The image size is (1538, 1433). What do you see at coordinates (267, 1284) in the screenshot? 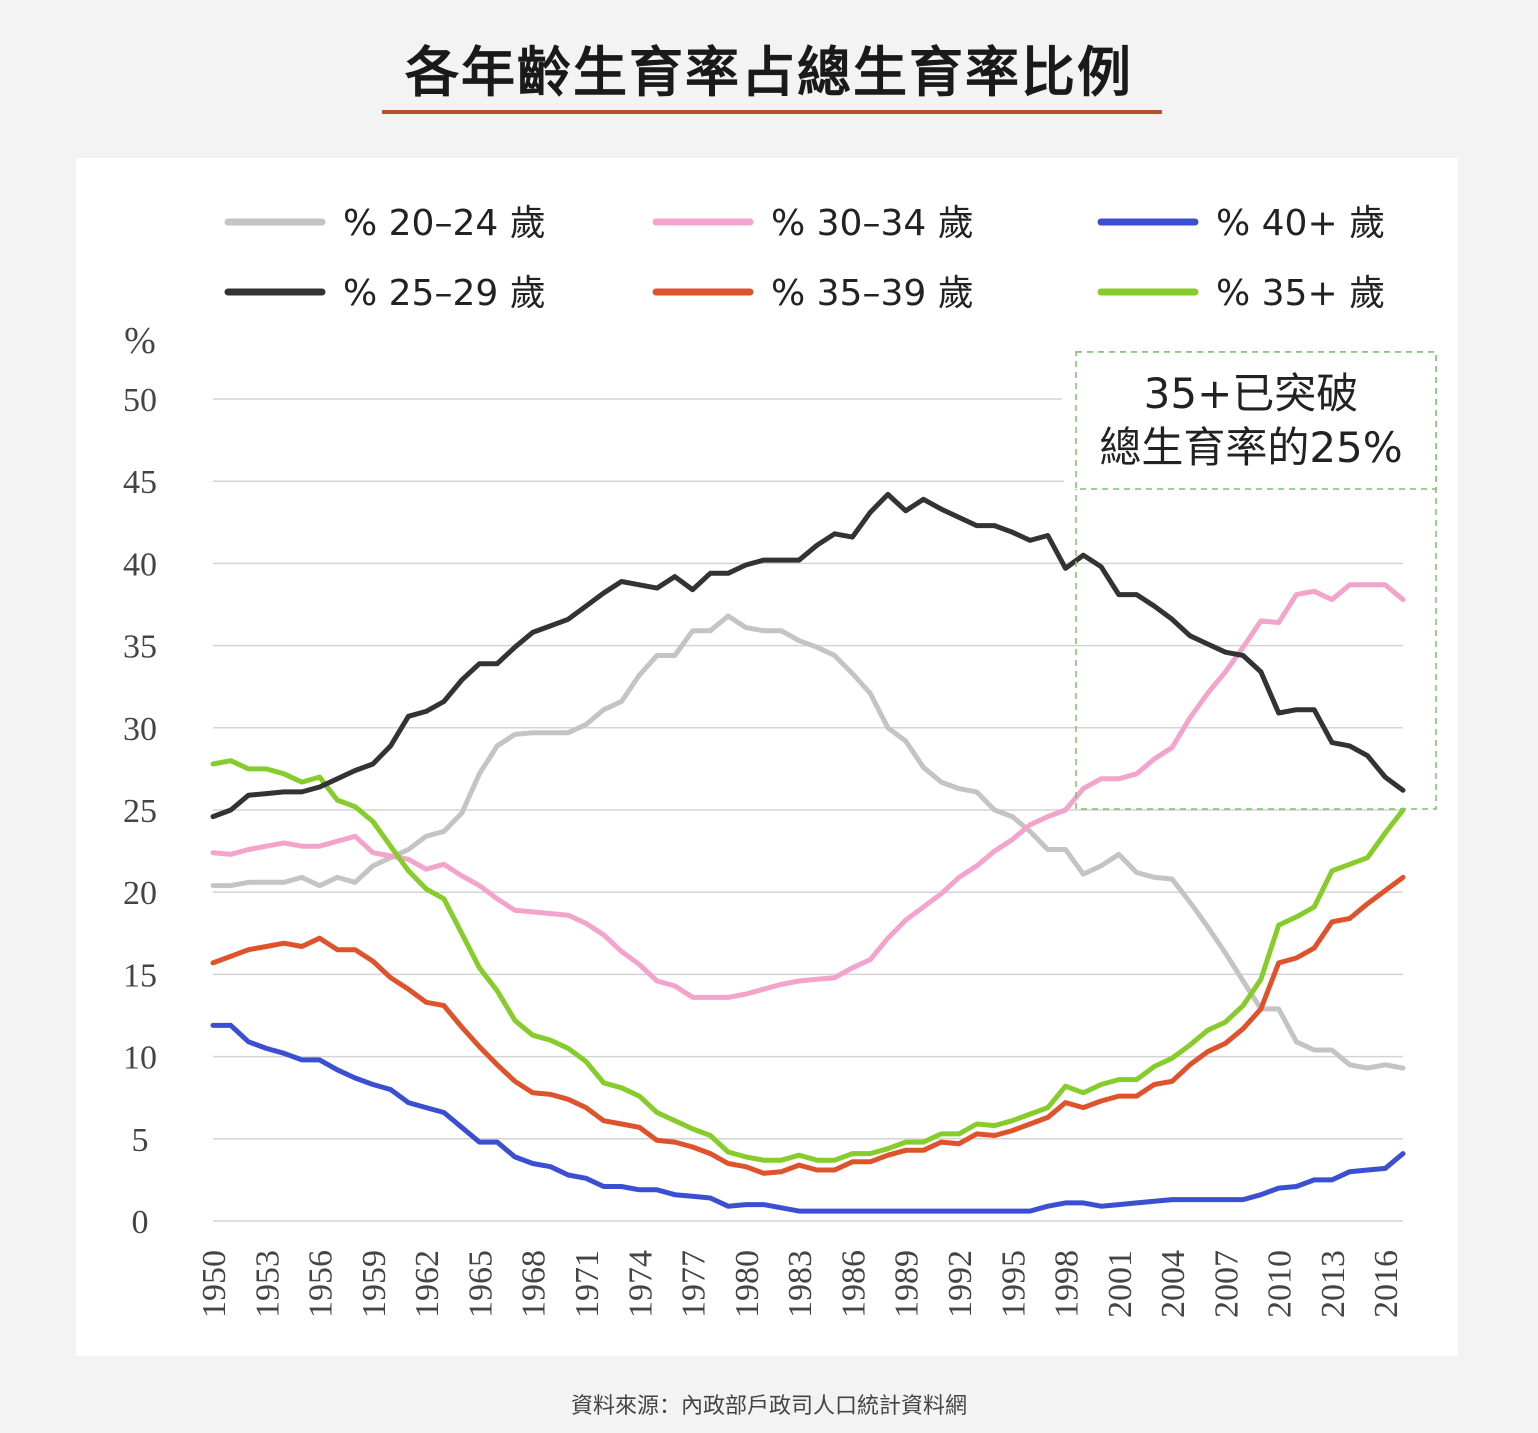
I see `x-tick-label: 1953` at bounding box center [267, 1284].